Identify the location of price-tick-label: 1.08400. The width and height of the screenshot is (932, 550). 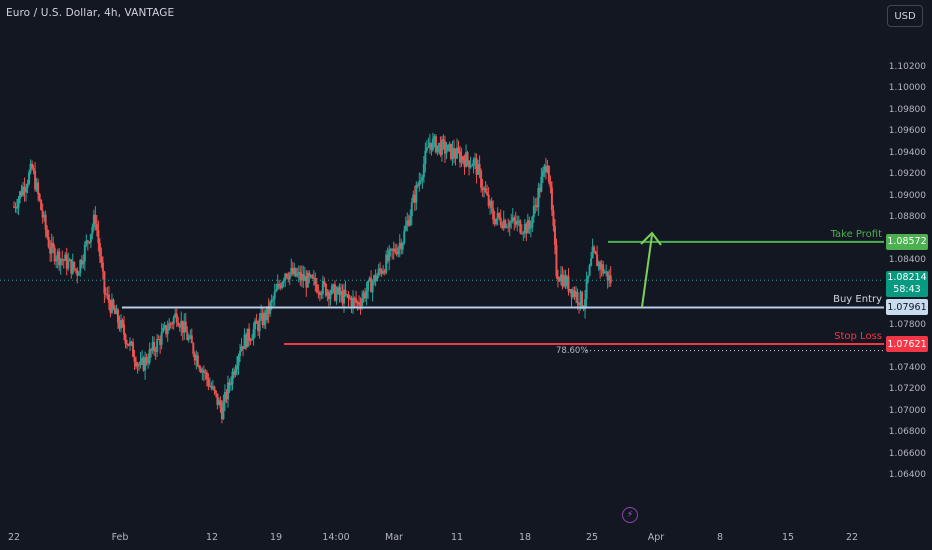
(907, 260).